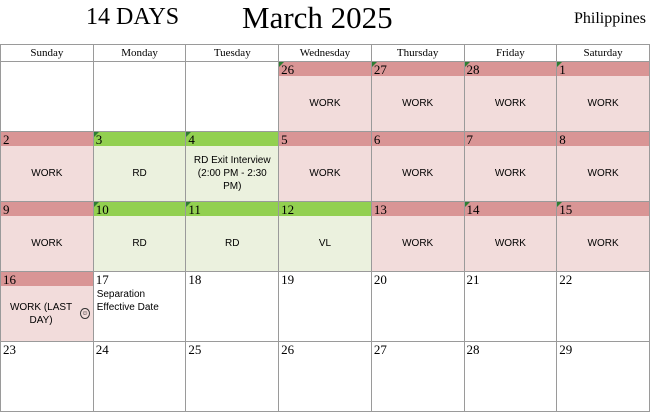  I want to click on day-event-label: RD, so click(232, 243).